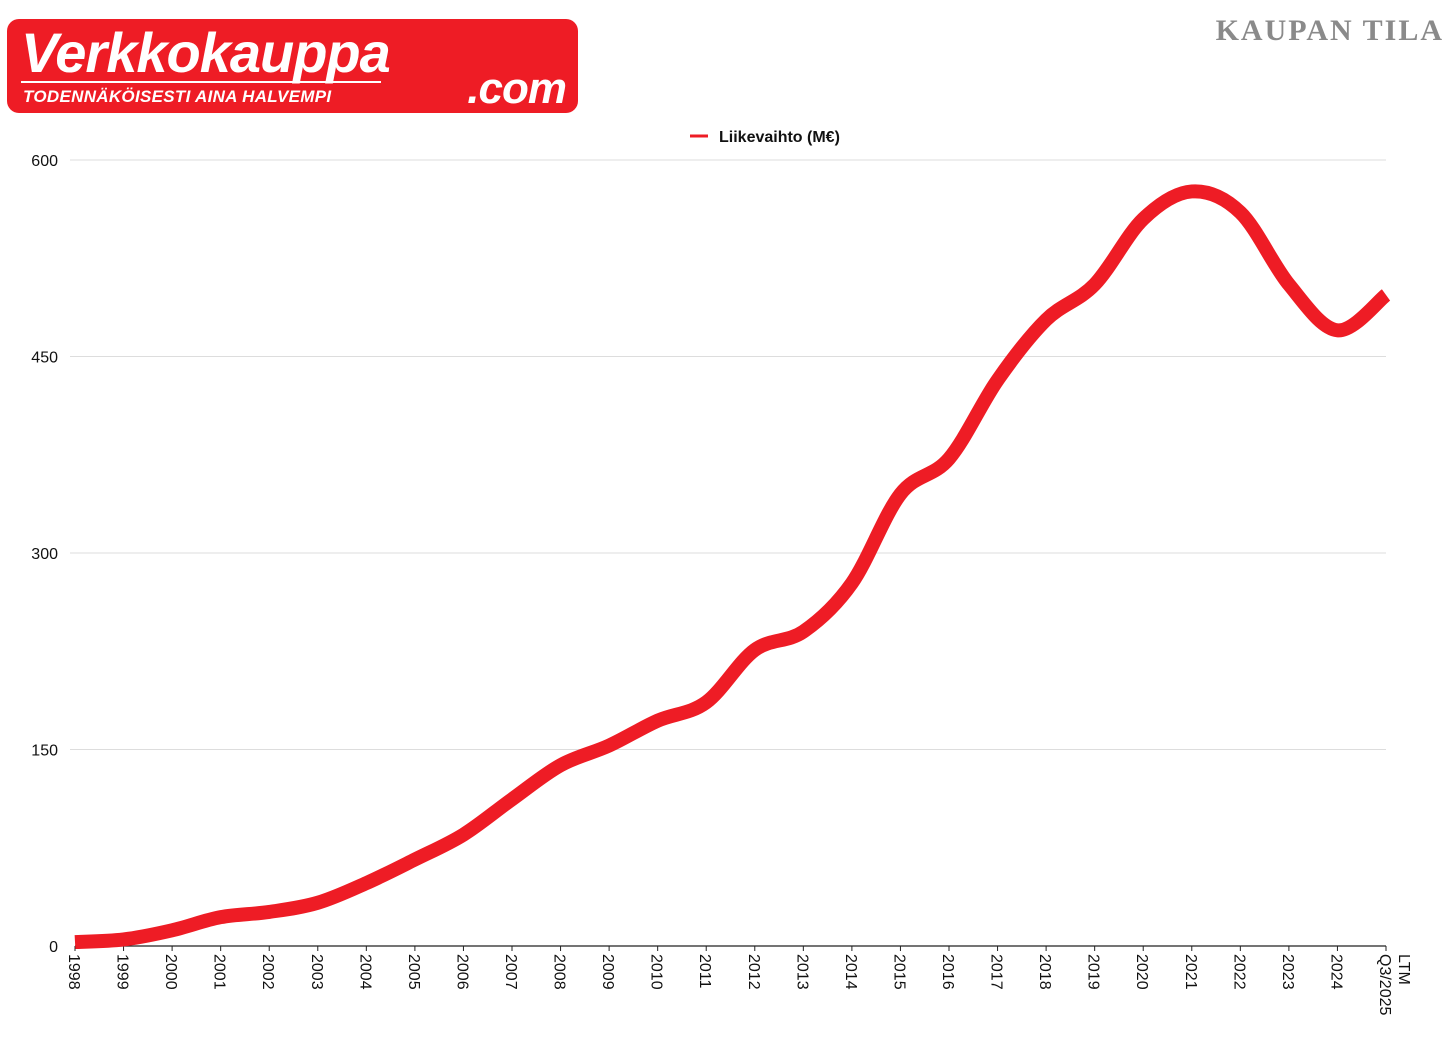 This screenshot has height=1041, width=1456. Describe the element at coordinates (1190, 972) in the screenshot. I see `x-tick-label: 2021` at that location.